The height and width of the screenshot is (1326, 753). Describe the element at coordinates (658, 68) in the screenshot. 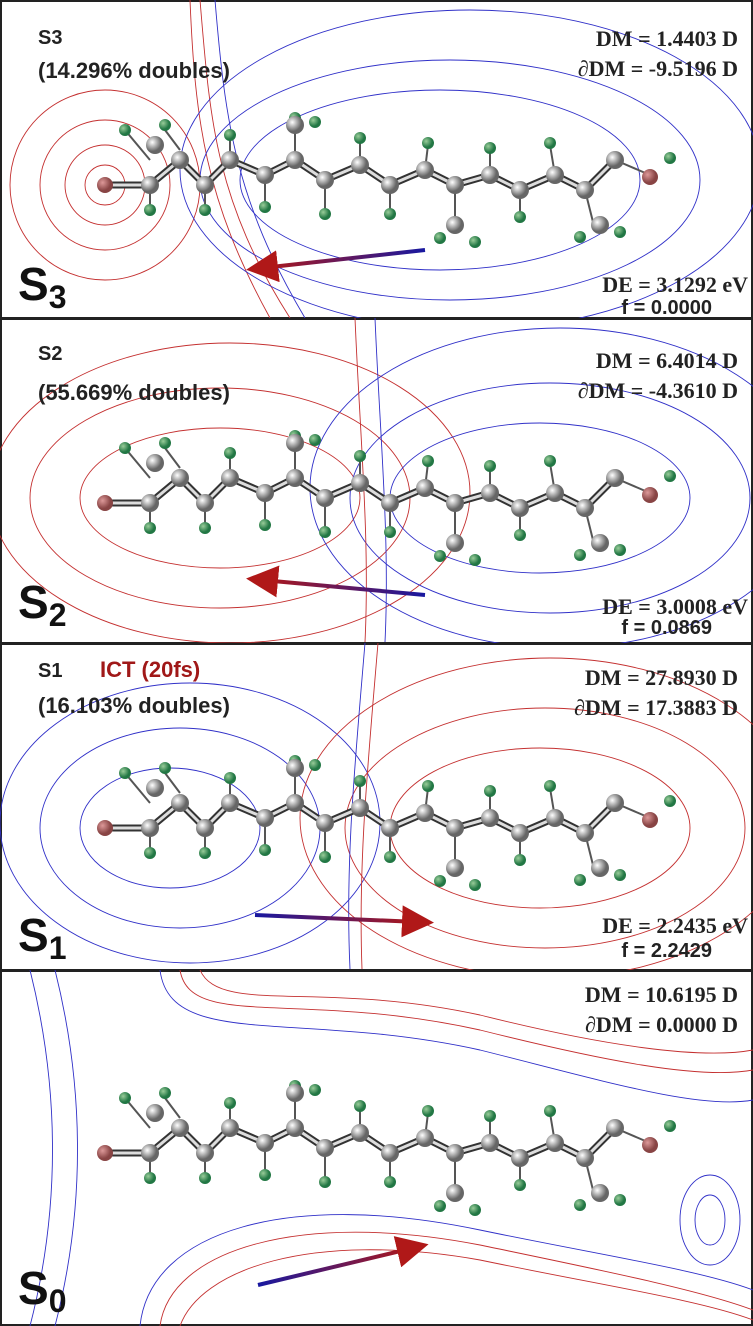

I see `dipole-change: ∂DM = -9.5196 D` at that location.